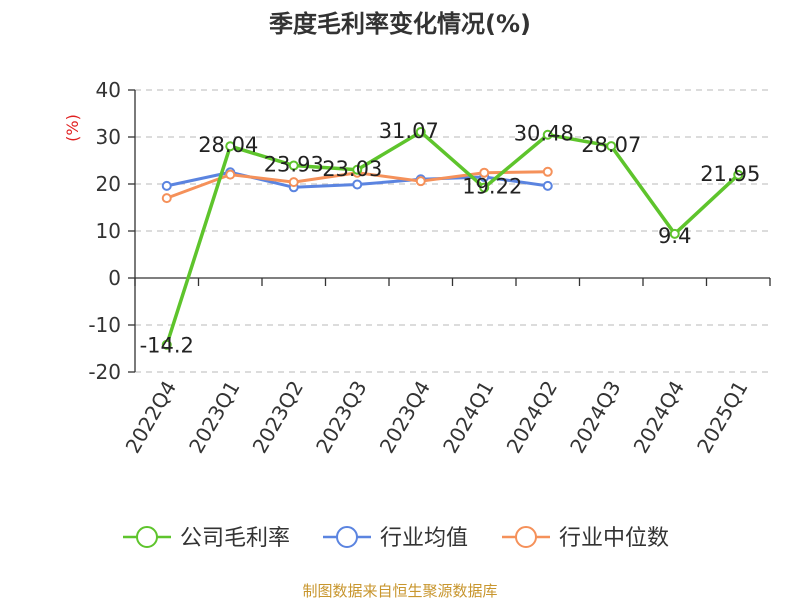  What do you see at coordinates (114, 278) in the screenshot?
I see `y-tick-label: 0` at bounding box center [114, 278].